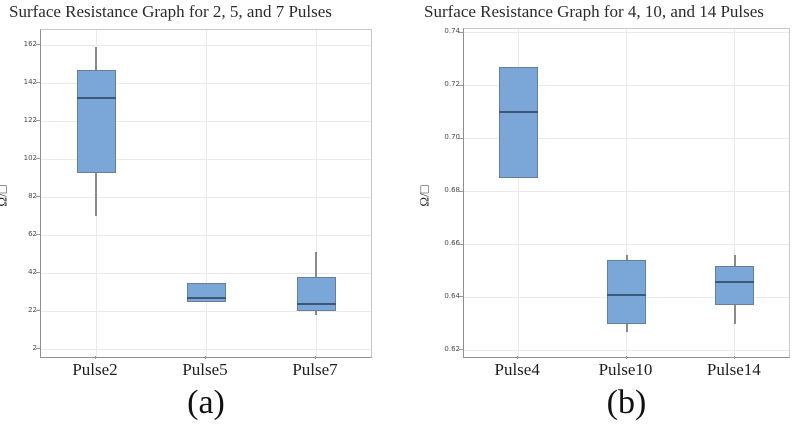  Describe the element at coordinates (733, 369) in the screenshot. I see `x-category-label: Pulse14` at that location.